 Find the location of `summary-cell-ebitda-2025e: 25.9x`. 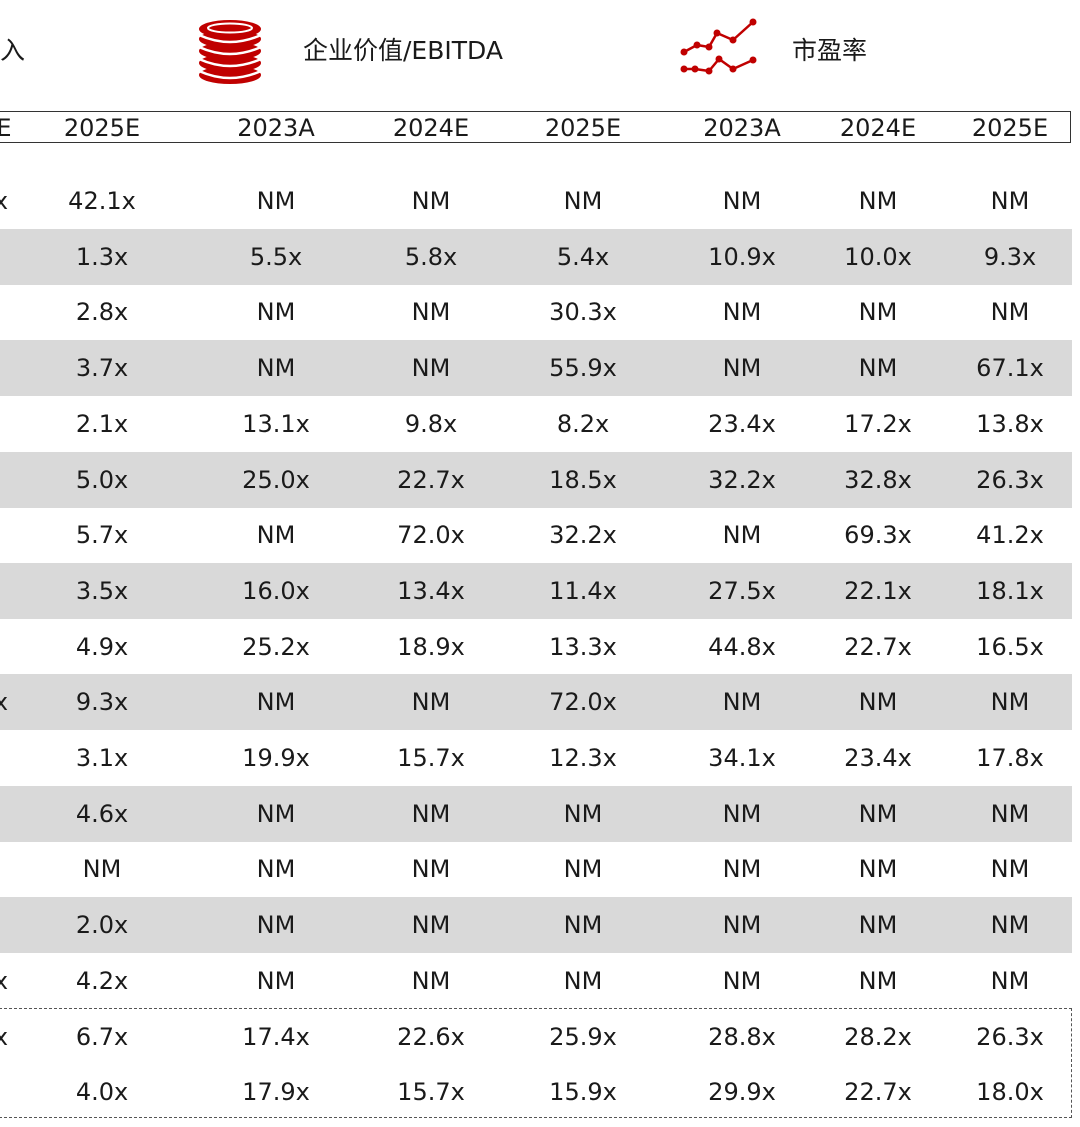

summary-cell-ebitda-2025e: 25.9x is located at coordinates (583, 1036).